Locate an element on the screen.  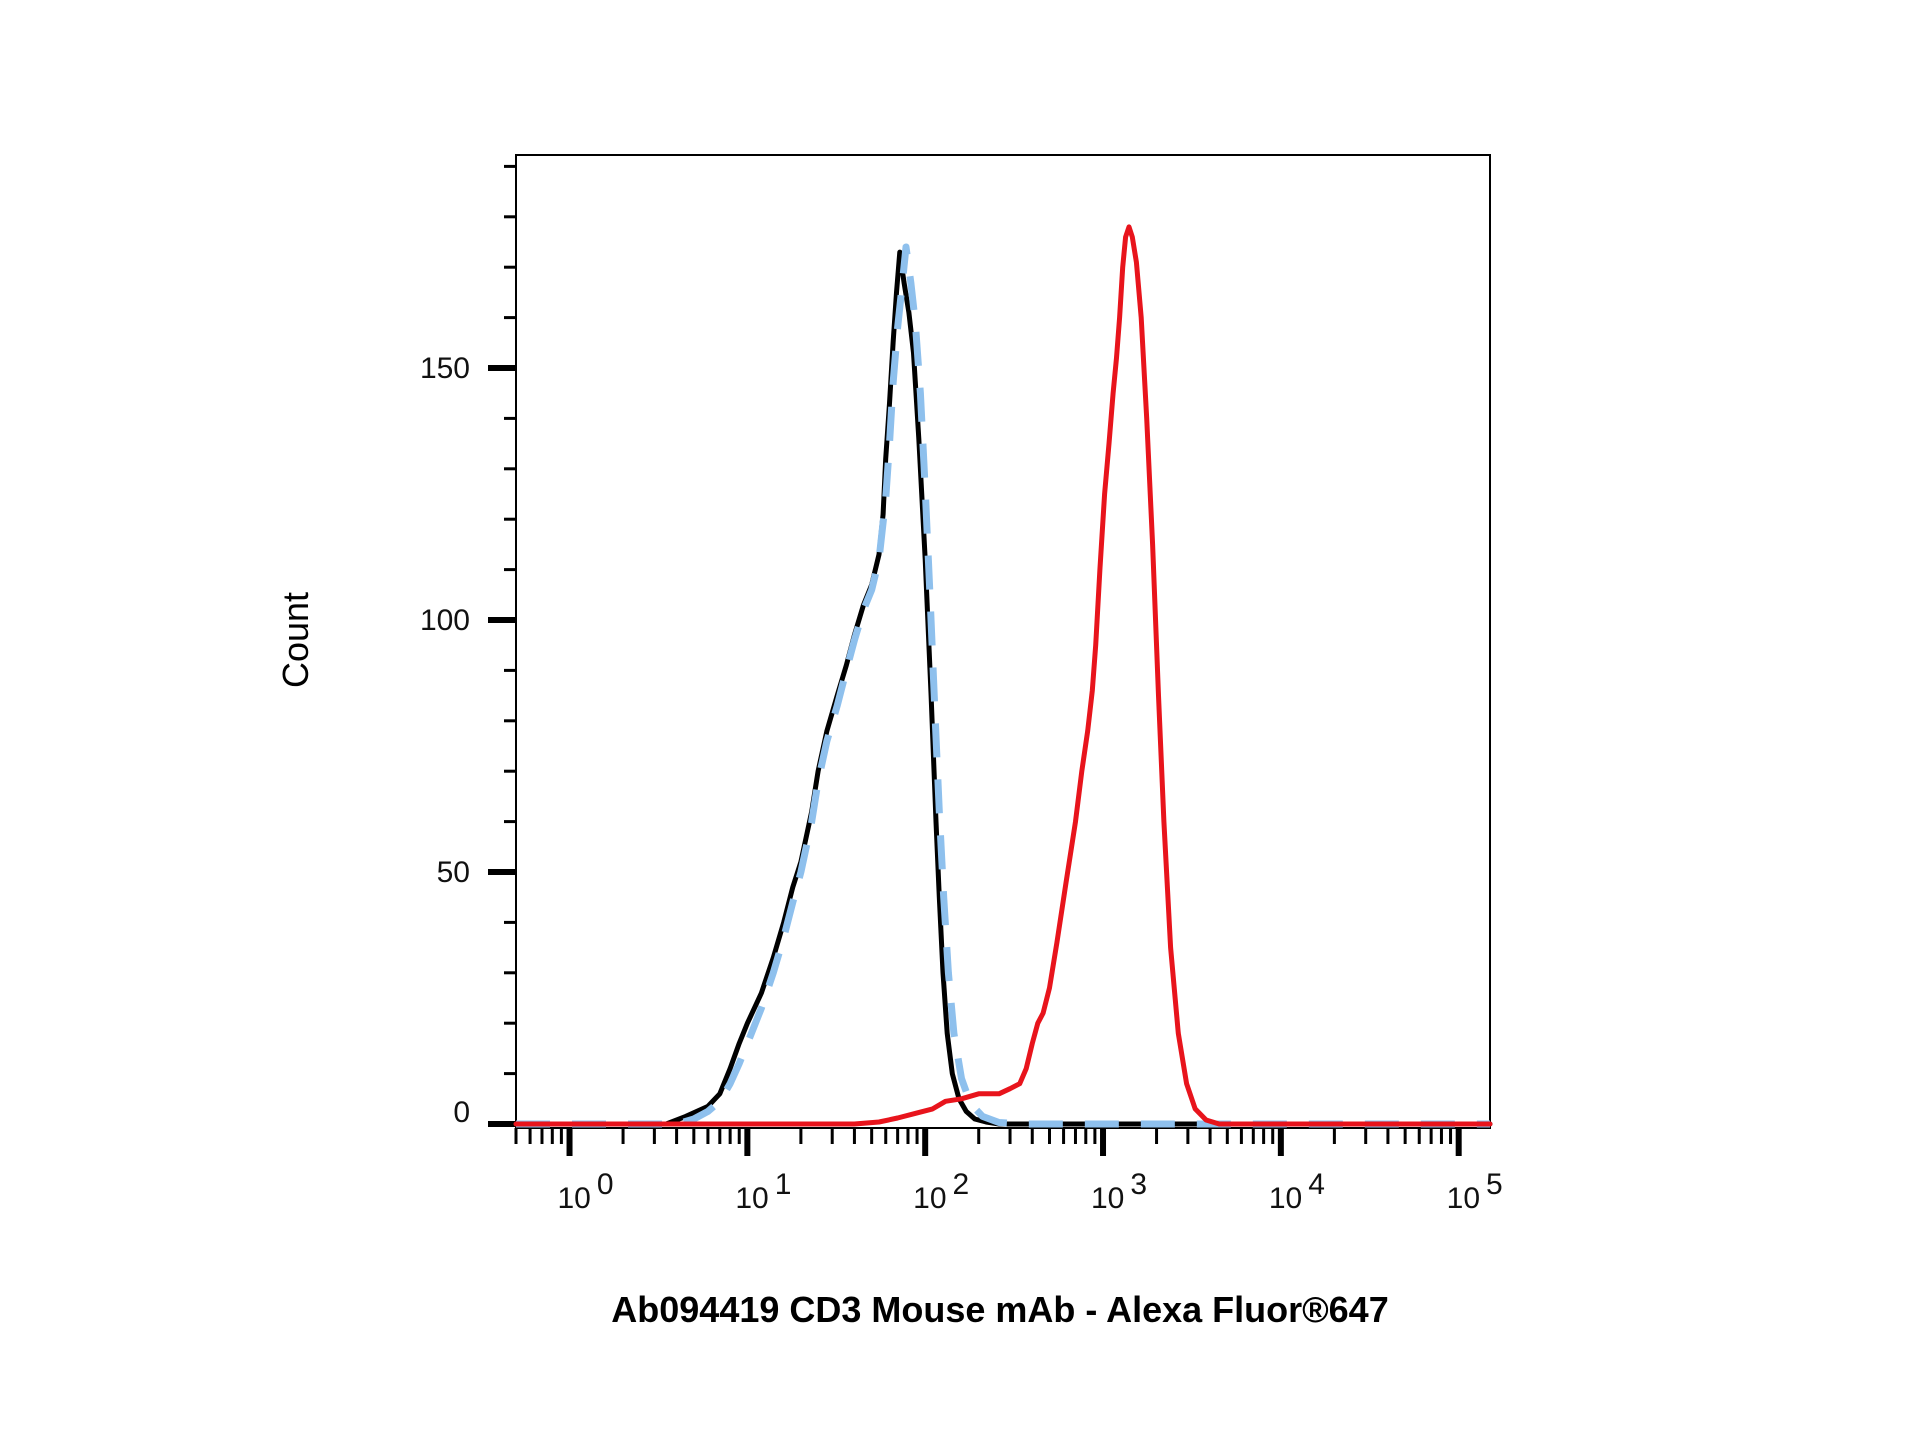
x-tick-exponent: 1 is located at coordinates (783, 1184).